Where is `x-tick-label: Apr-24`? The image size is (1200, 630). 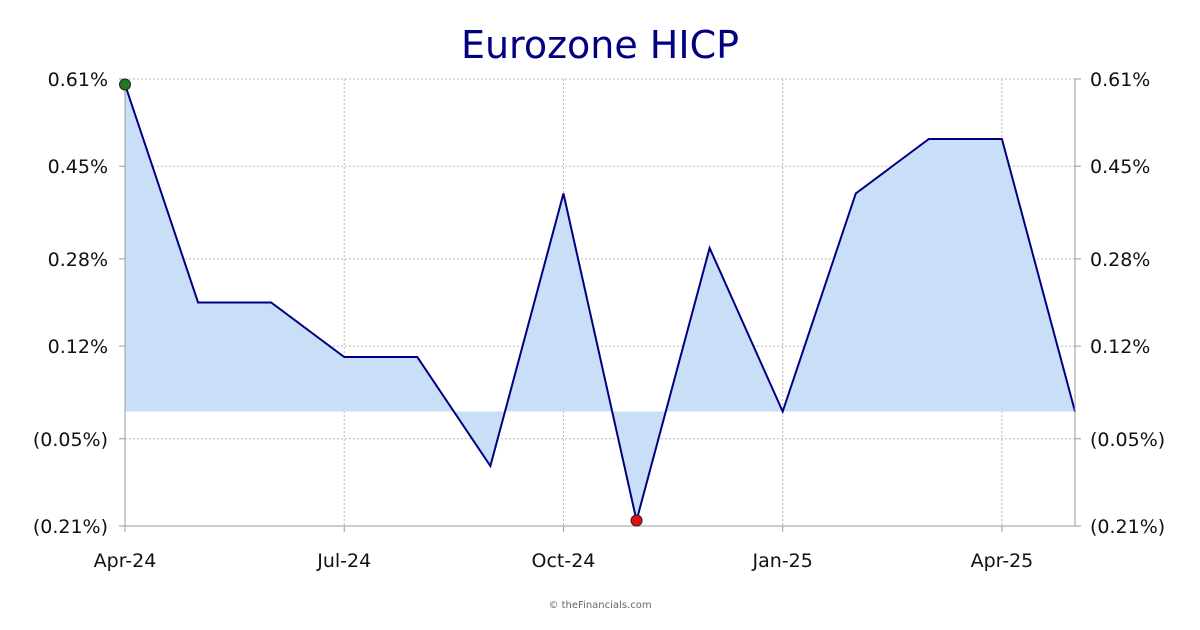 x-tick-label: Apr-24 is located at coordinates (125, 561).